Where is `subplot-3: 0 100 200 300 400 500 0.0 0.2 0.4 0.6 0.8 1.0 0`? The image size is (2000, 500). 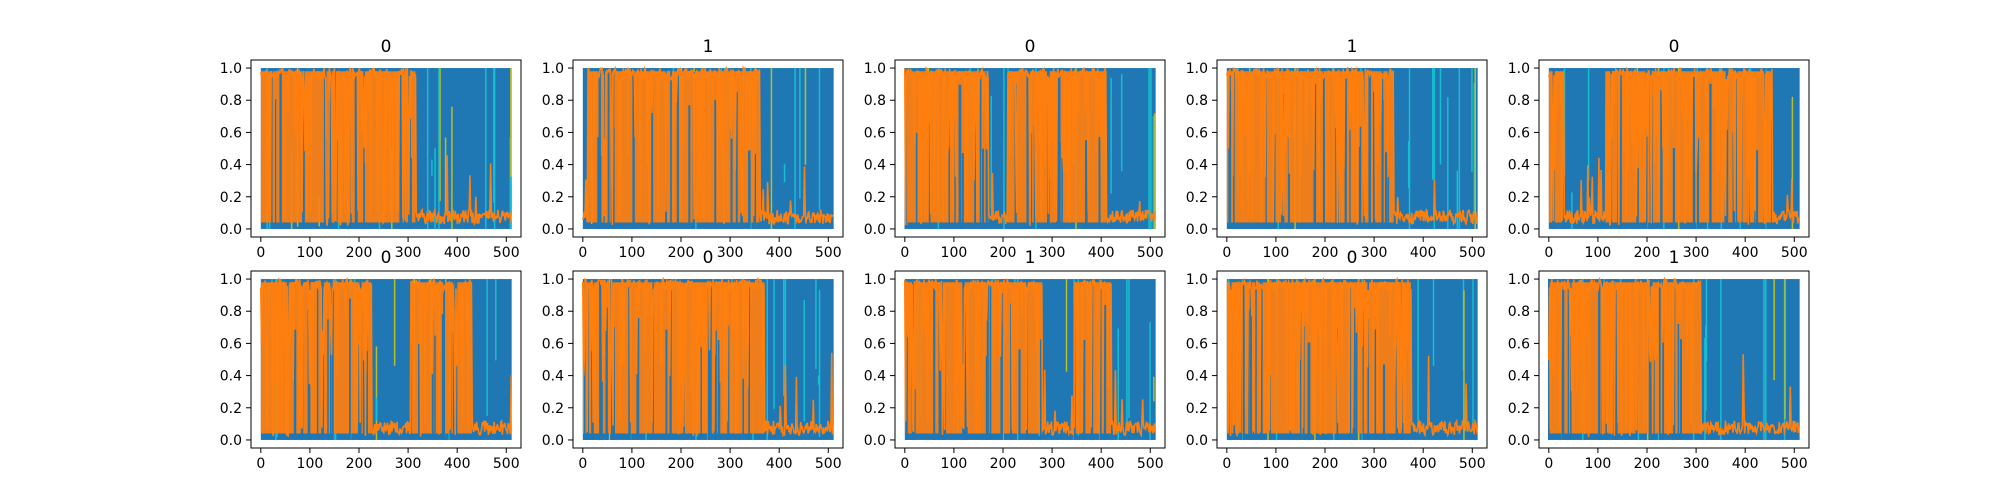
subplot-3: 0 100 200 300 400 500 0.0 0.2 0.4 0.6 0.8 1.0 0 is located at coordinates (1015, 149).